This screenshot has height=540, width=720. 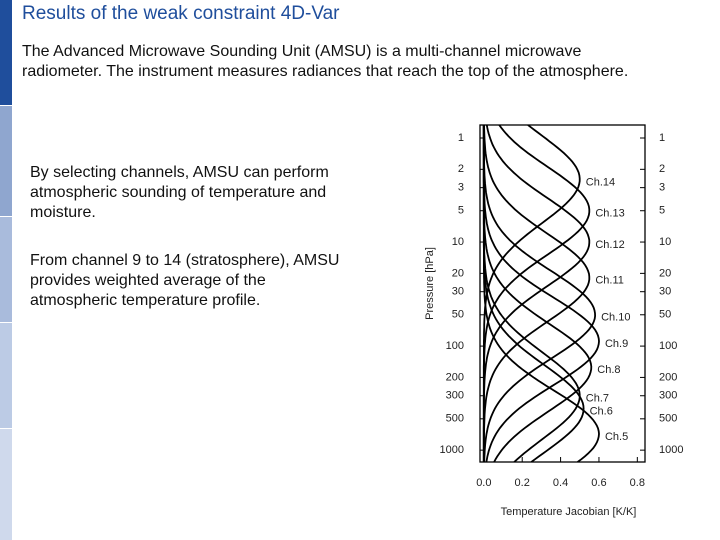 What do you see at coordinates (637, 483) in the screenshot?
I see `x-tick-label: 0.8` at bounding box center [637, 483].